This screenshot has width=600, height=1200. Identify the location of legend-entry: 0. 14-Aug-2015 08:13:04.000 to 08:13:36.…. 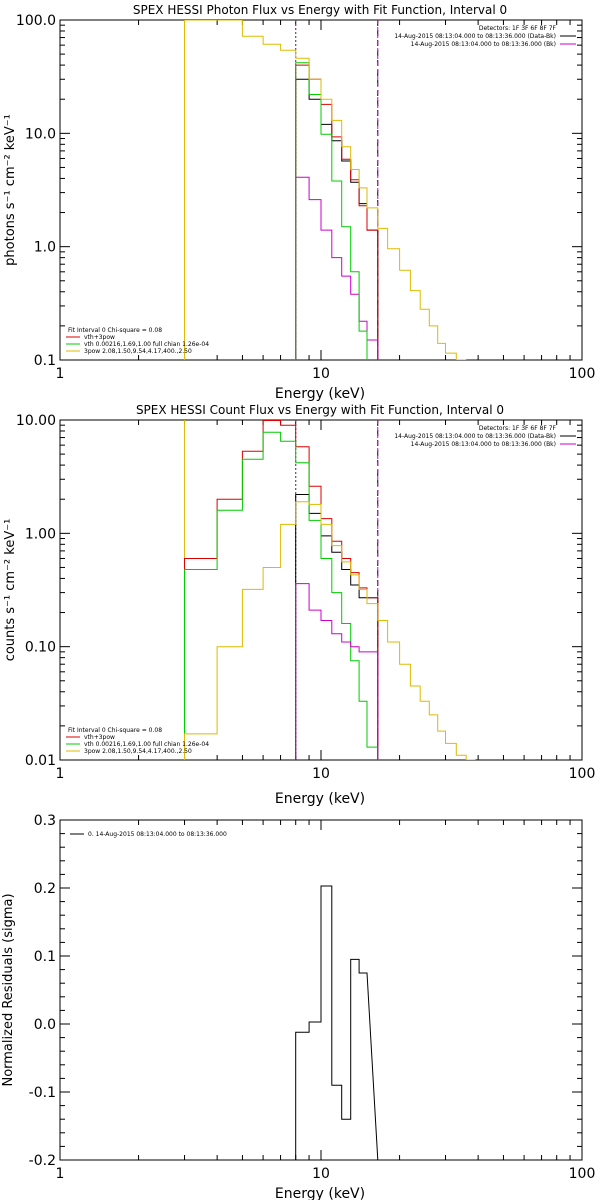
(157, 834).